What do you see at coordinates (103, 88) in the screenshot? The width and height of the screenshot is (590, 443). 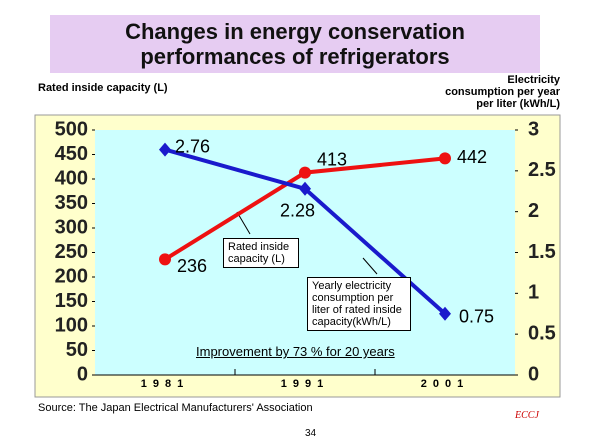 I see `y-axis-label: Rated inside capacity (L)` at bounding box center [103, 88].